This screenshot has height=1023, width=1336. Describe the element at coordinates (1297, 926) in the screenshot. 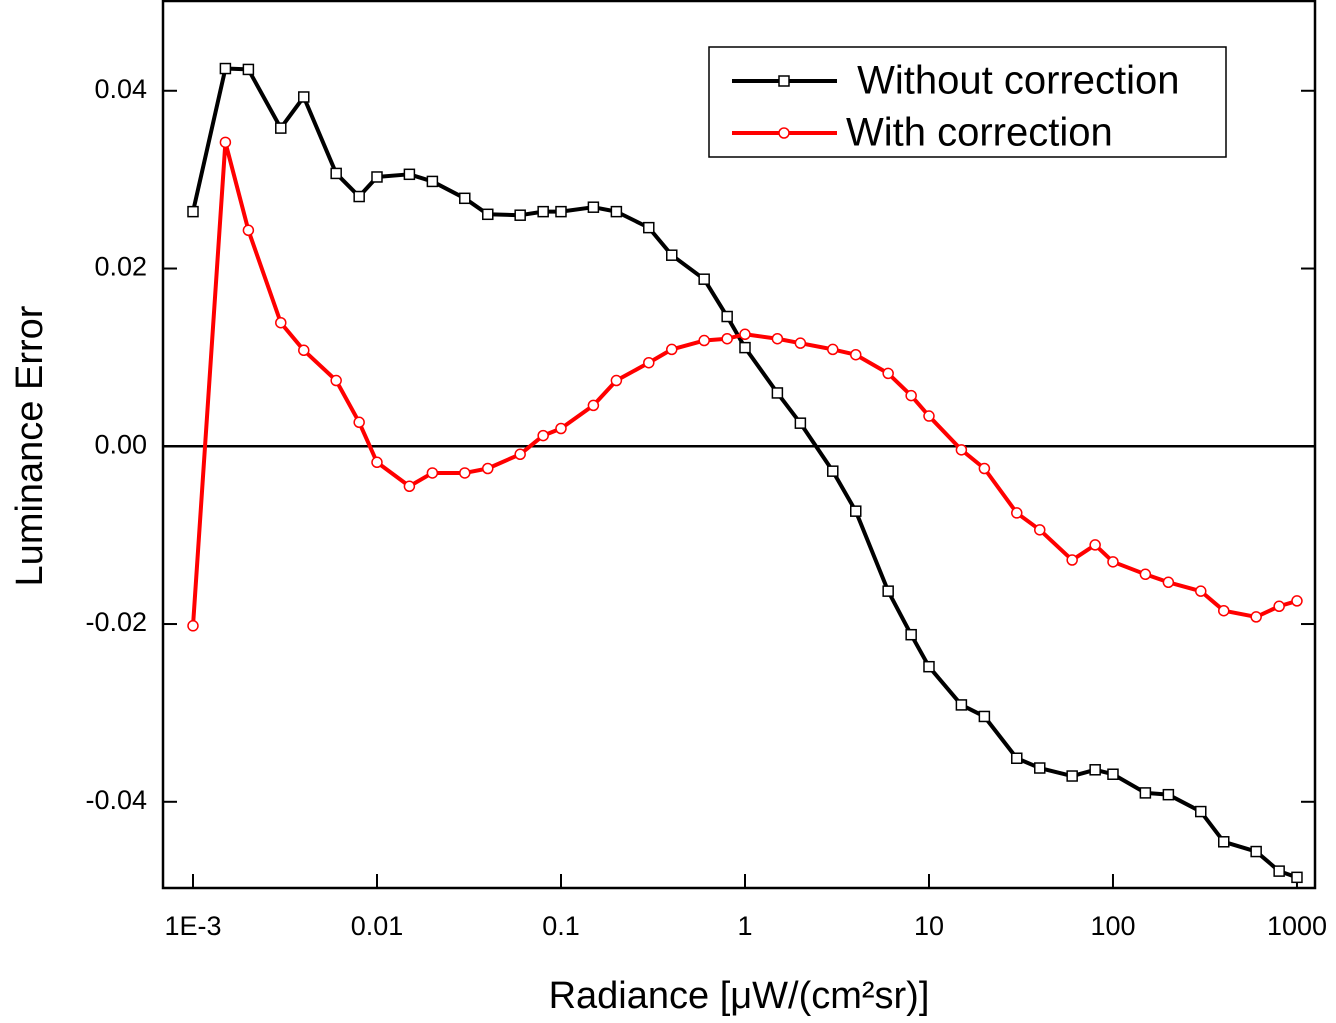

I see `x-tick-label: 1000` at that location.